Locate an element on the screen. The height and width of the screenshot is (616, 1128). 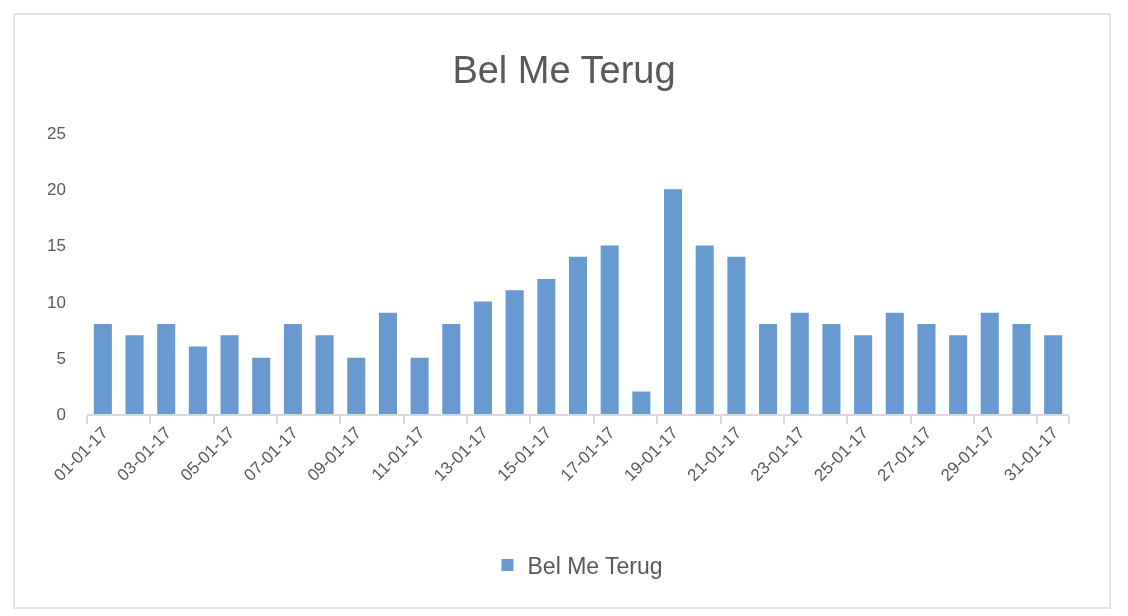
y-tick-label: 5 is located at coordinates (61, 358).